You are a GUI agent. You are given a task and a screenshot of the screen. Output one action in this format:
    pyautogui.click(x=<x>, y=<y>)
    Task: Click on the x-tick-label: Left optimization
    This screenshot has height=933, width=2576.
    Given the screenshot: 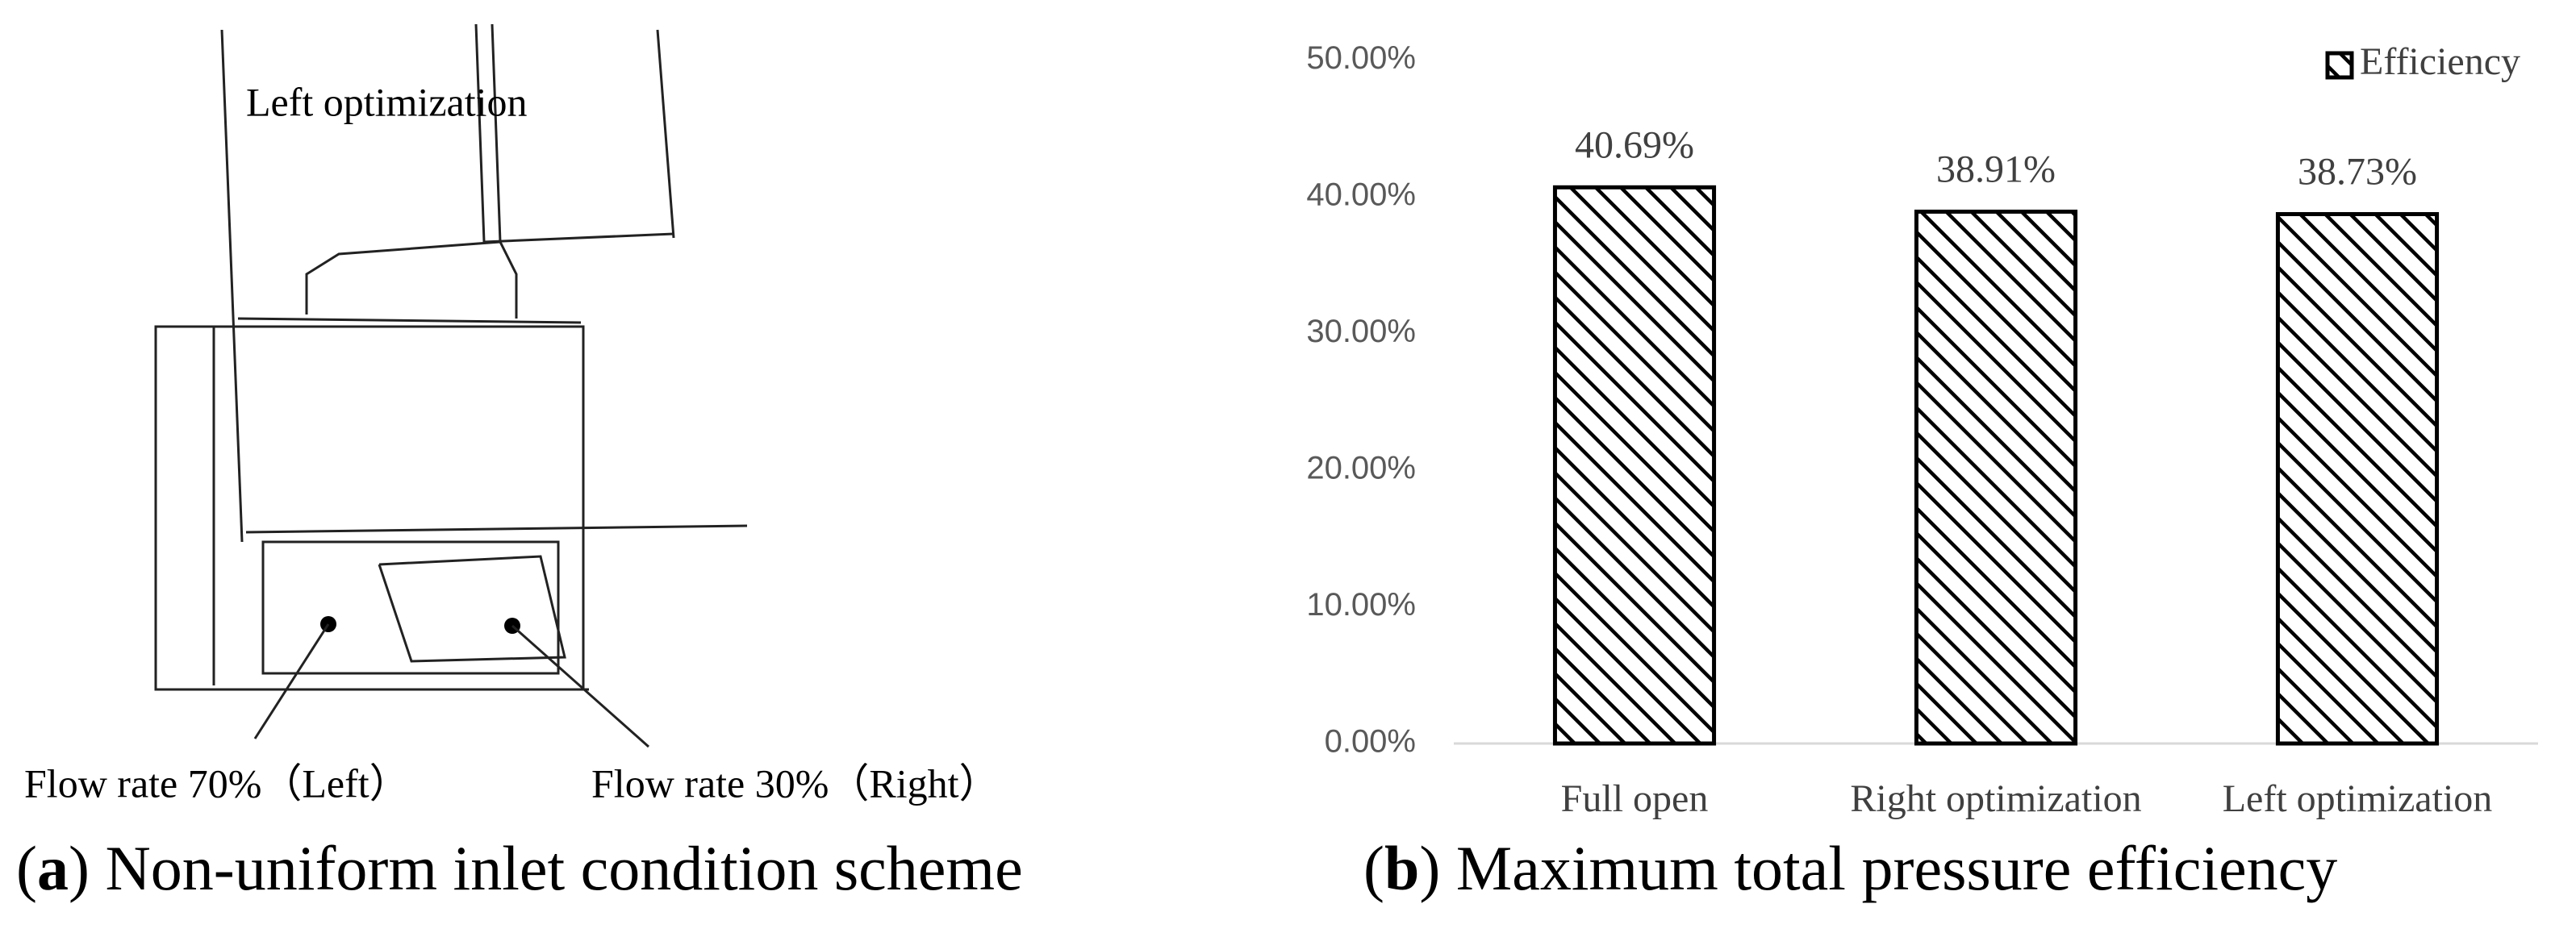 What is the action you would take?
    pyautogui.click(x=2358, y=798)
    